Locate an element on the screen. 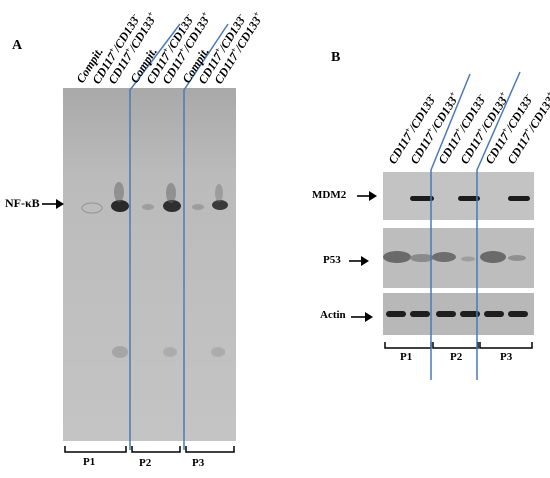  blot-mdm2 is located at coordinates (458, 196).